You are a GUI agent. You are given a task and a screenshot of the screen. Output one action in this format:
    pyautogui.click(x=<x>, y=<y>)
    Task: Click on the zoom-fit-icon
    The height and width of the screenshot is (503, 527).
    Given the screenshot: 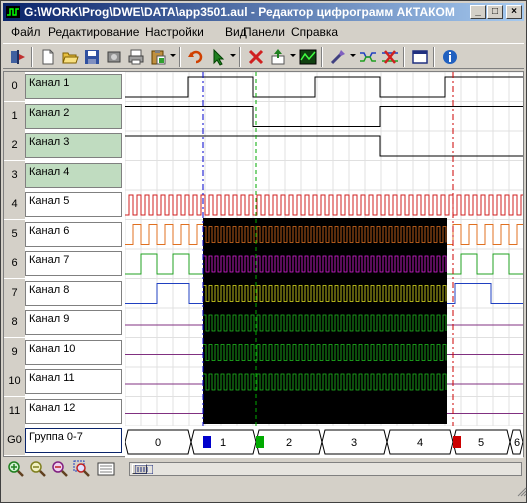 What is the action you would take?
    pyautogui.click(x=60, y=469)
    